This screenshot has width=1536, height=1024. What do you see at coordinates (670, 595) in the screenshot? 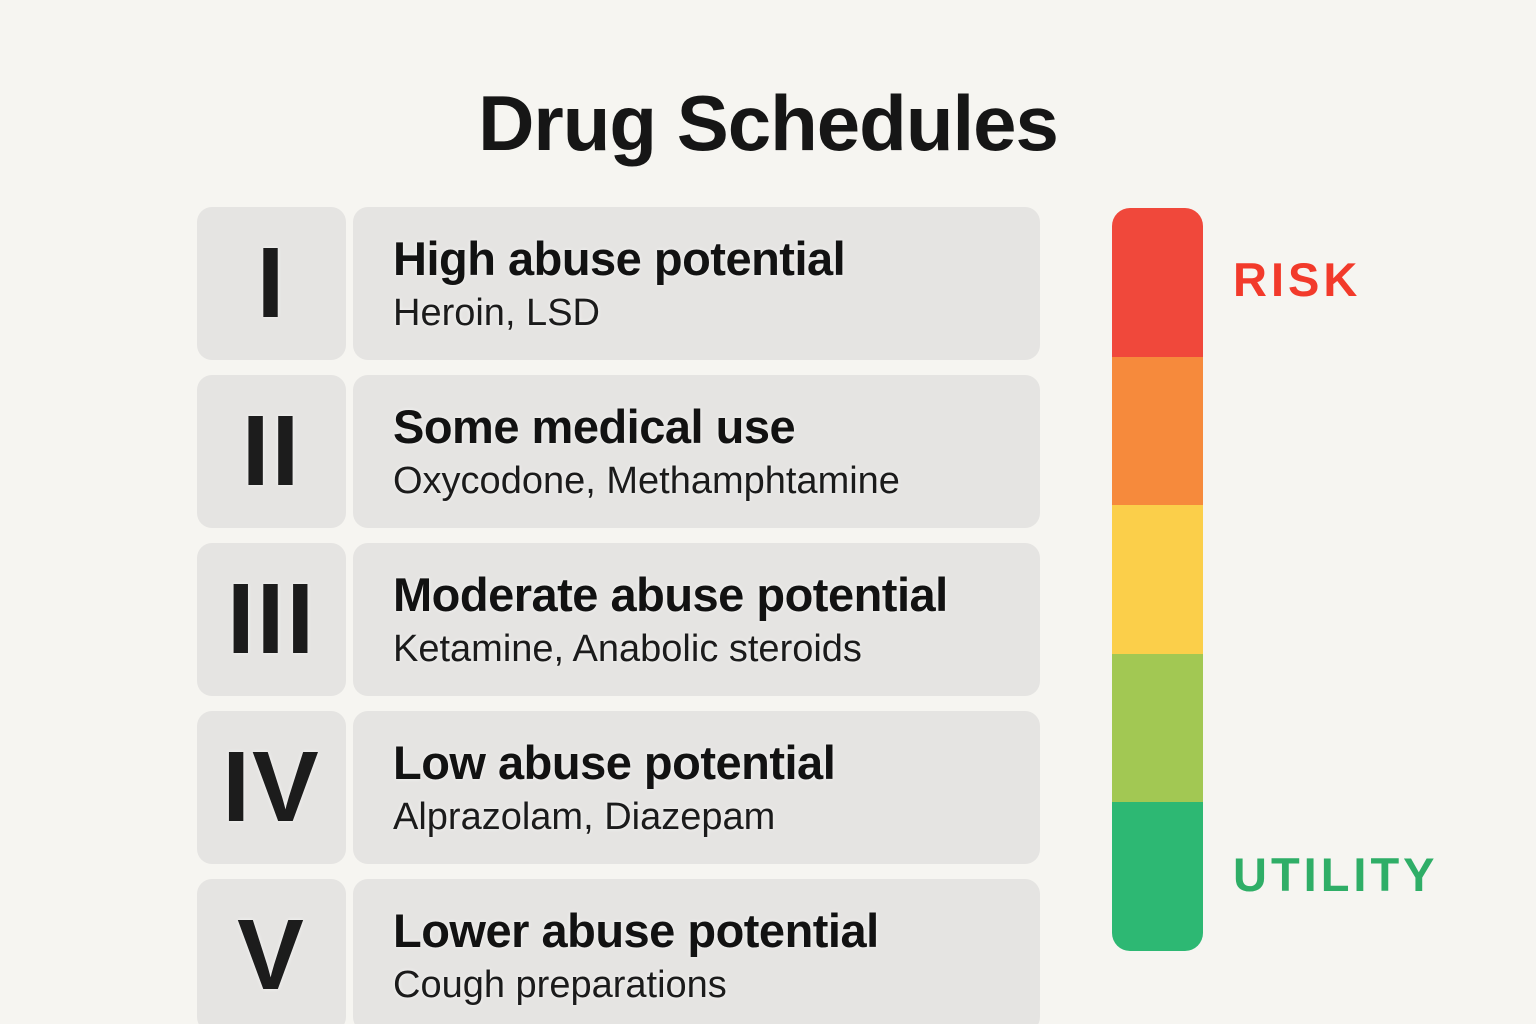
I see `schedule-label: Moderate abuse potential` at bounding box center [670, 595].